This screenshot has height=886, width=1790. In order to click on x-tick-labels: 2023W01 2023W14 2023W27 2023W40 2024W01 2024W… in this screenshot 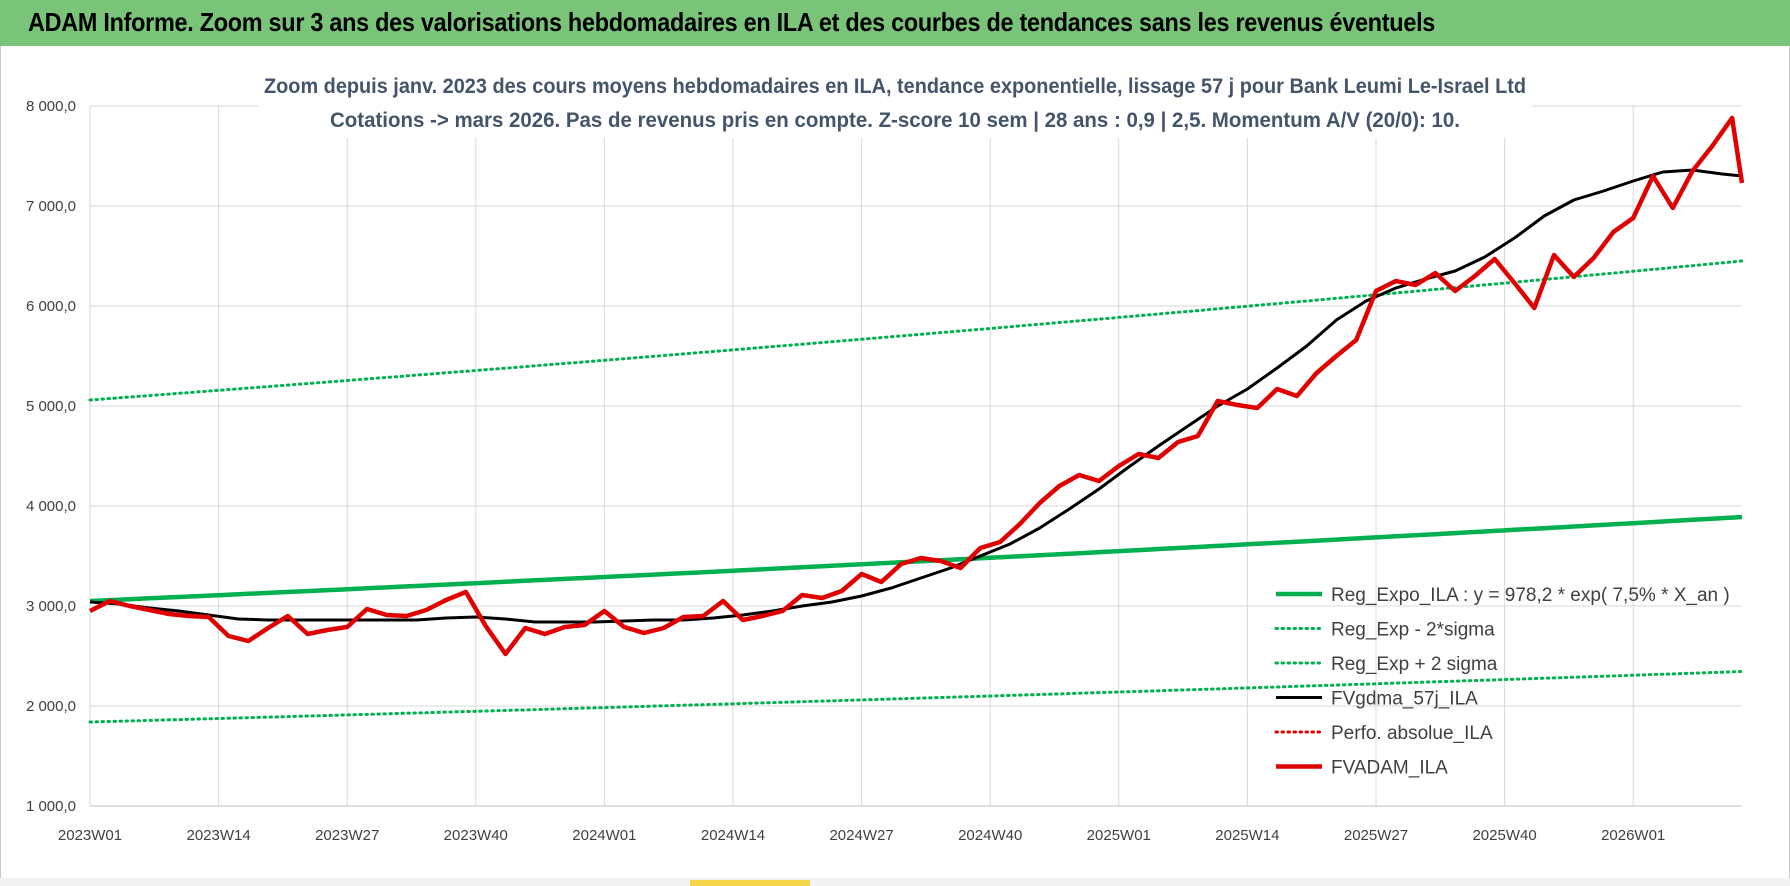, I will do `click(861, 835)`.